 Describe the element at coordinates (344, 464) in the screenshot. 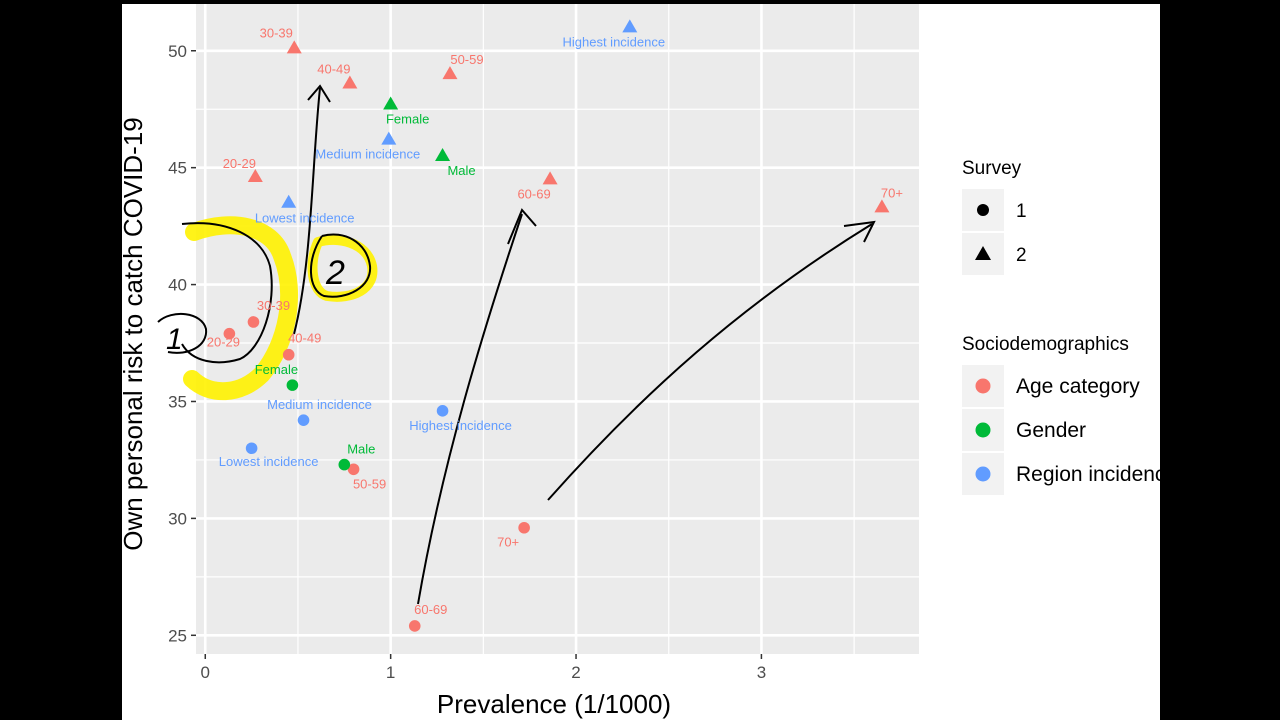

I see `point-survey1-male` at that location.